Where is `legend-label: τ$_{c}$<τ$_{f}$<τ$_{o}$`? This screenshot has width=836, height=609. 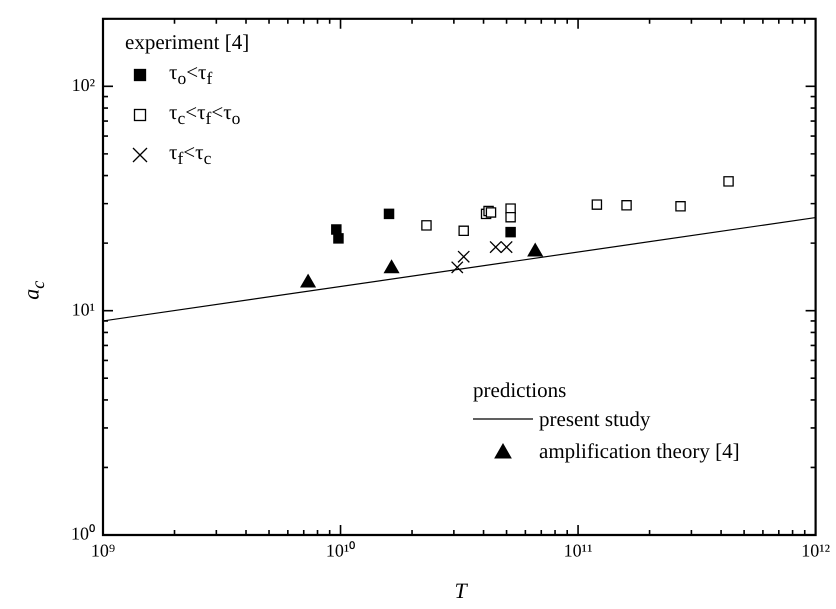
legend-label: τ$_{c}$<τ$_{f}$<τ$_{o}$ is located at coordinates (204, 115).